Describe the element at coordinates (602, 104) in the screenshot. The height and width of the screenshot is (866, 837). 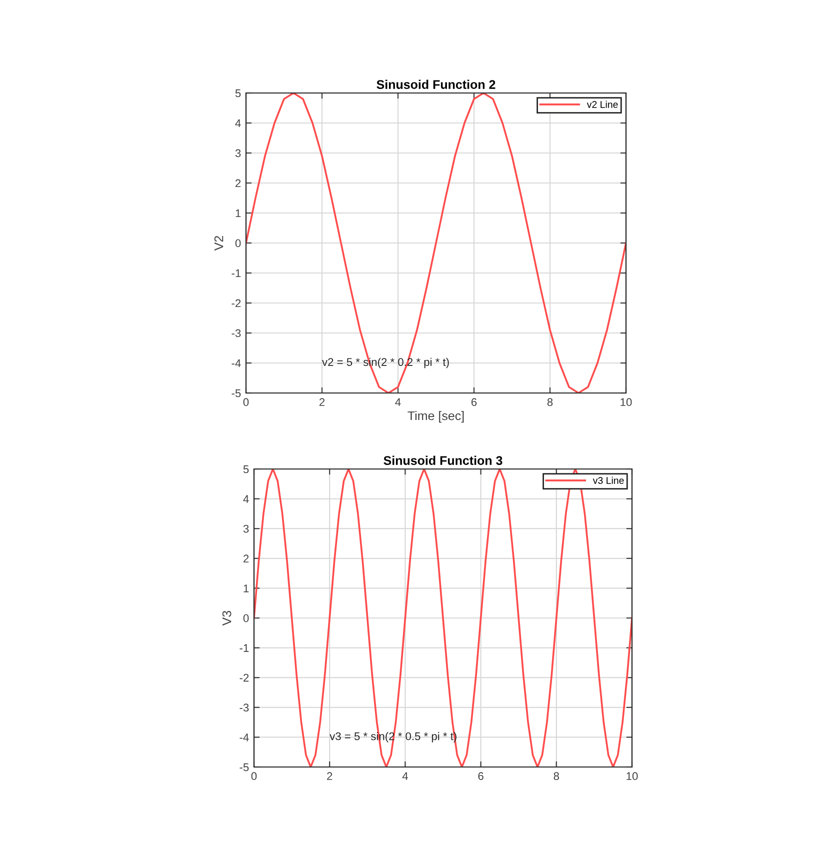
I see `legend-label: v2 Line` at that location.